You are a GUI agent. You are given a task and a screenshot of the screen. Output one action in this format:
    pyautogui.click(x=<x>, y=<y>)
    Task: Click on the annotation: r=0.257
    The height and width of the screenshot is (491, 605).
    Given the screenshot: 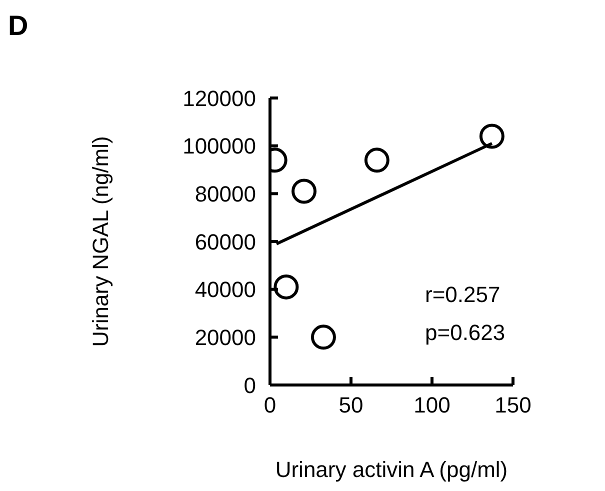 What is the action you would take?
    pyautogui.click(x=462, y=295)
    